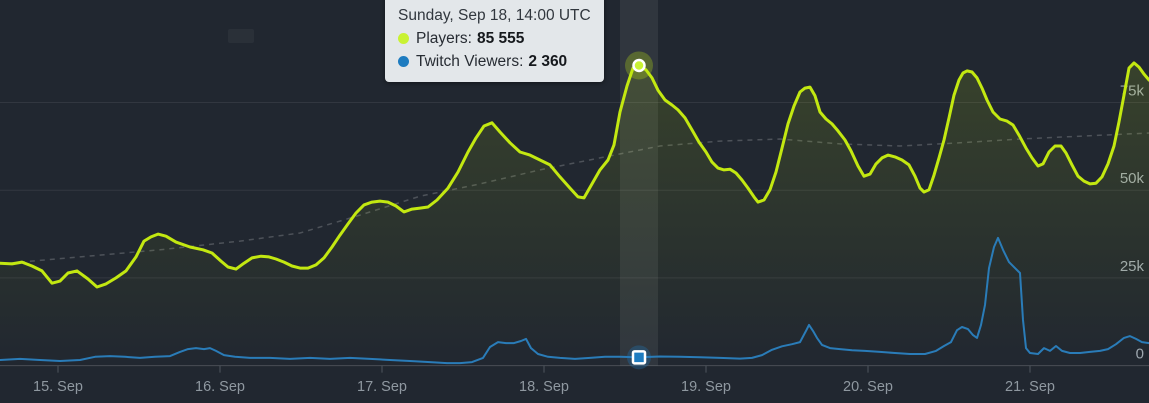  What do you see at coordinates (58, 387) in the screenshot?
I see `x-axis-label: 15. Sep` at bounding box center [58, 387].